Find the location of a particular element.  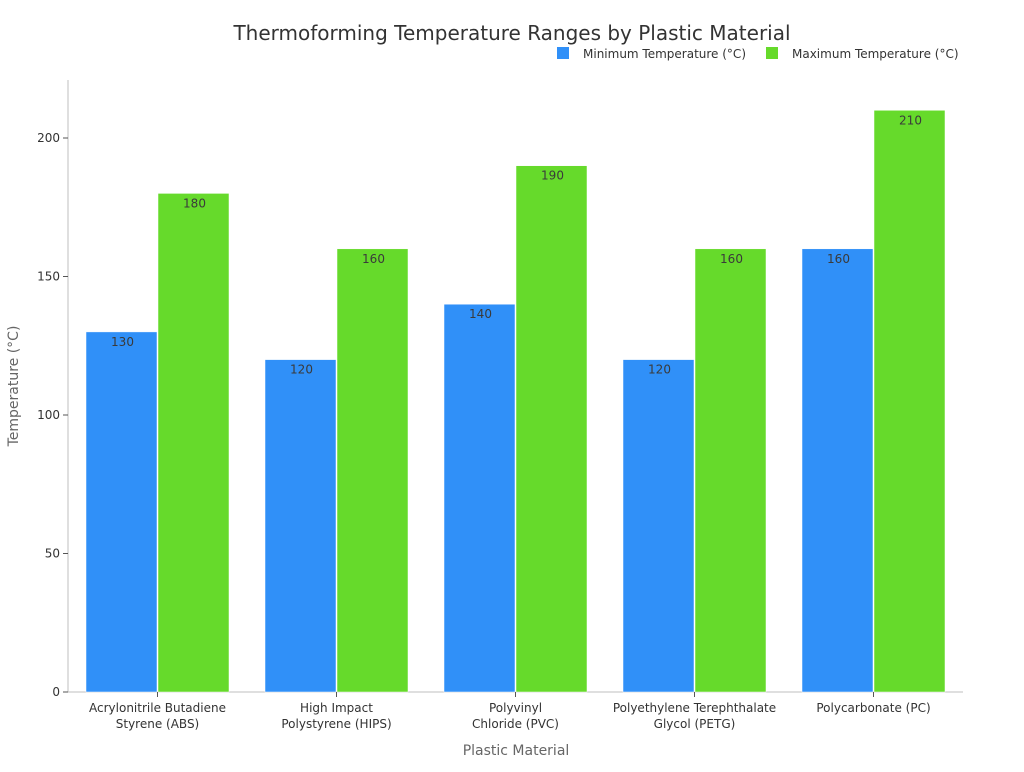

x-tick-label: Glycol (PETG) is located at coordinates (695, 724).